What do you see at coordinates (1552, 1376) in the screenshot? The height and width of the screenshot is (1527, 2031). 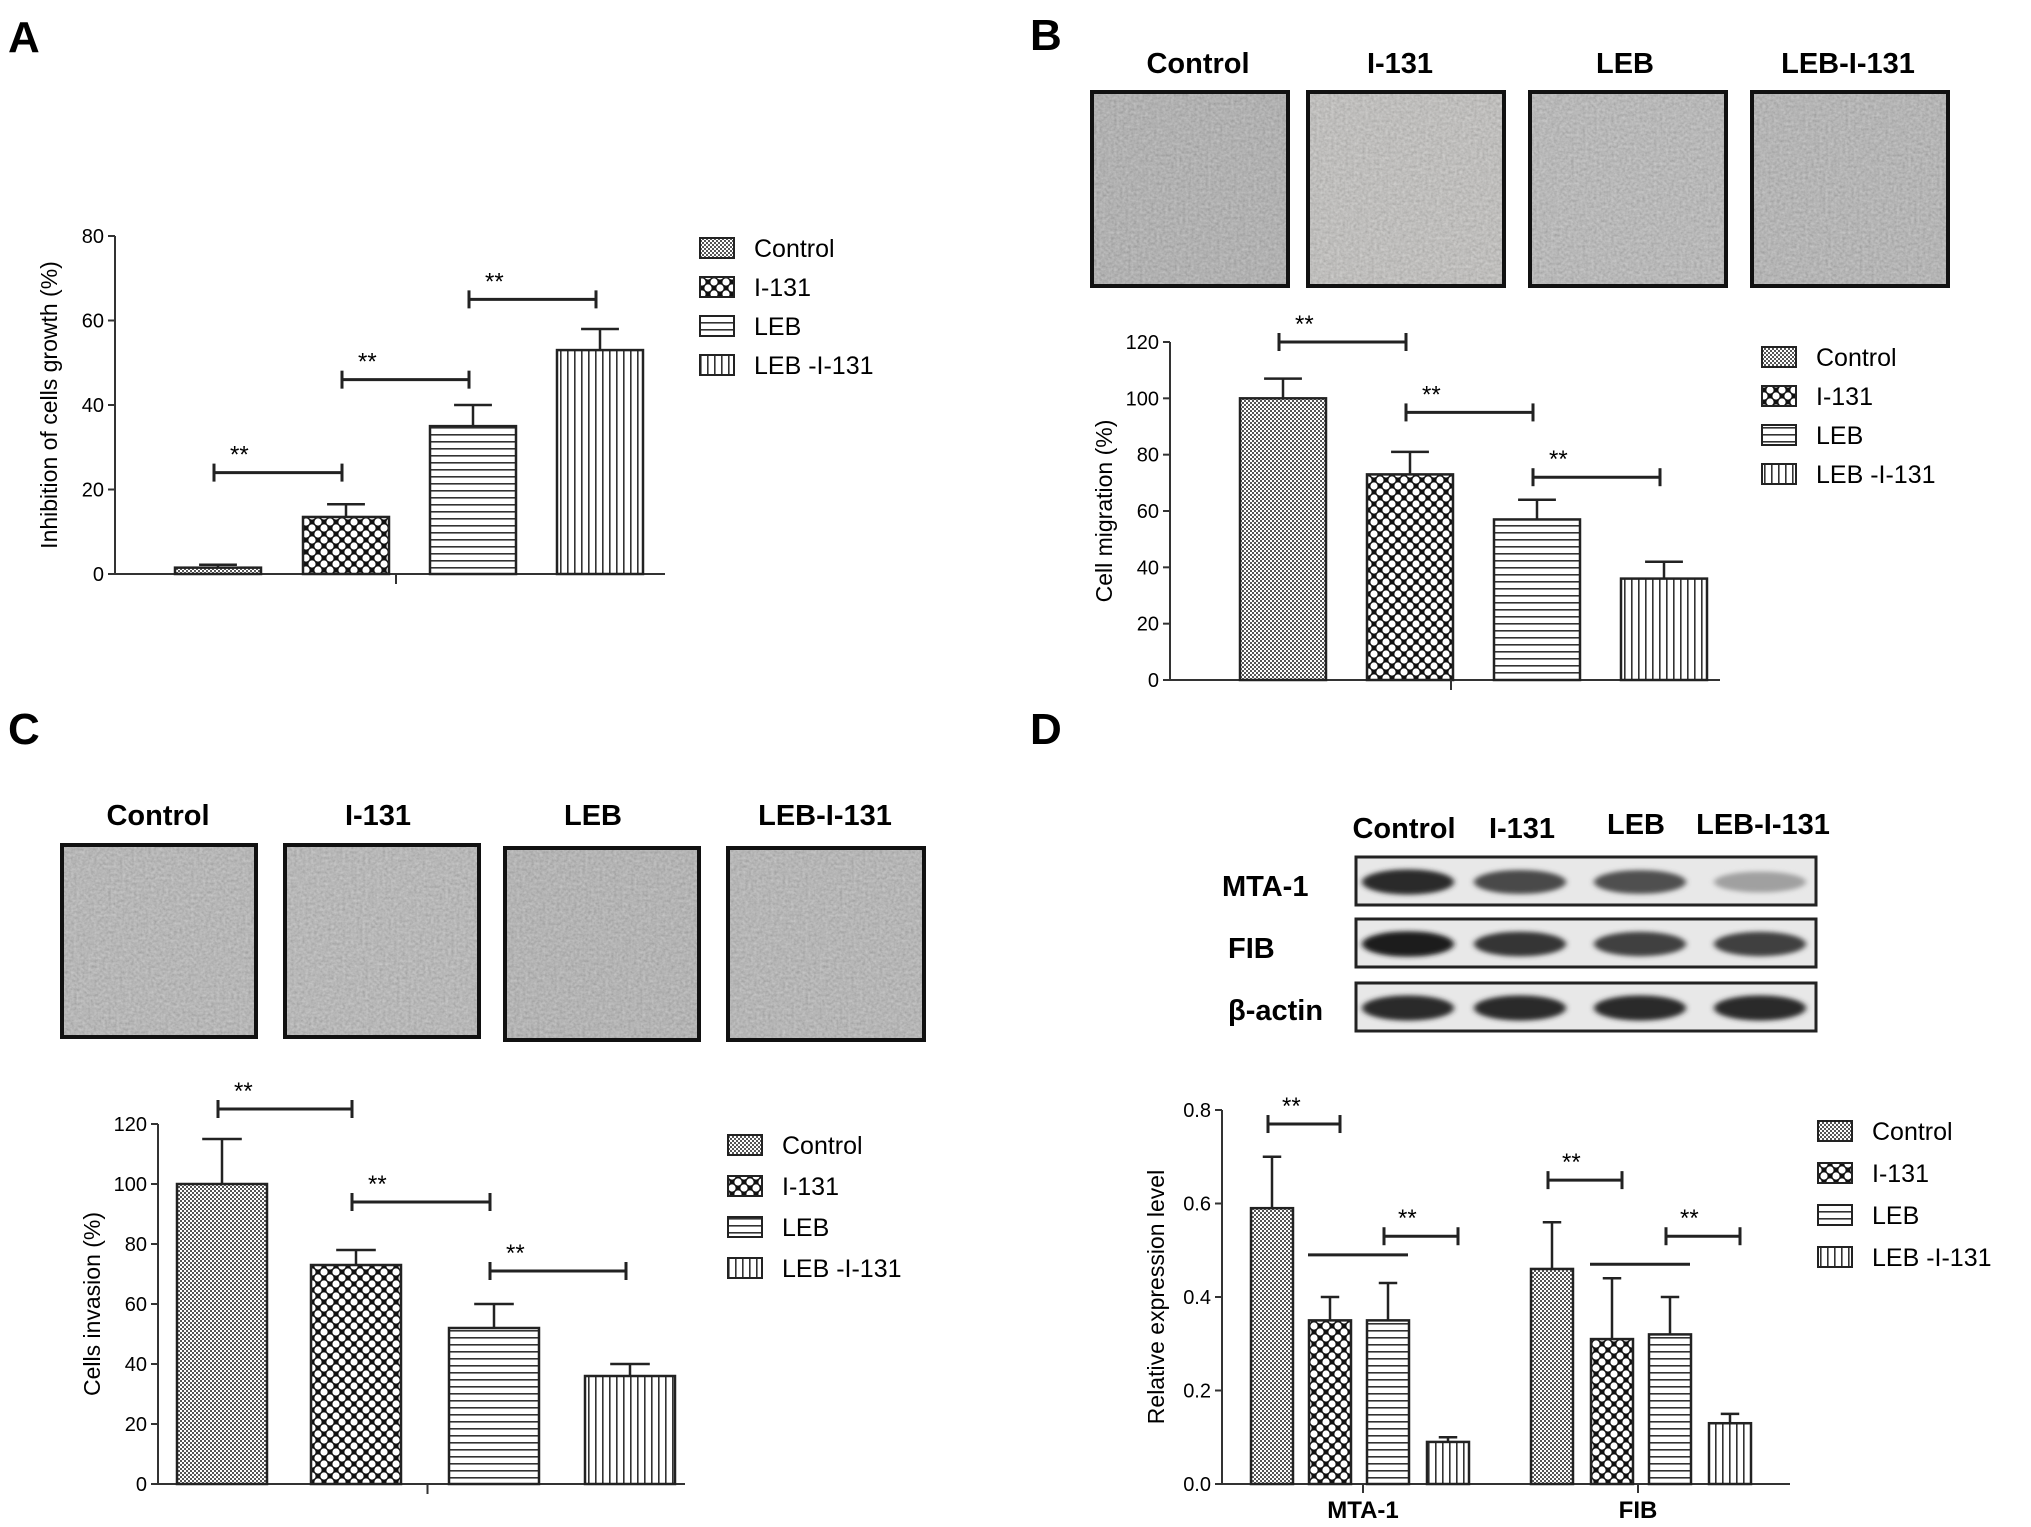 I see `bar-control-fib` at bounding box center [1552, 1376].